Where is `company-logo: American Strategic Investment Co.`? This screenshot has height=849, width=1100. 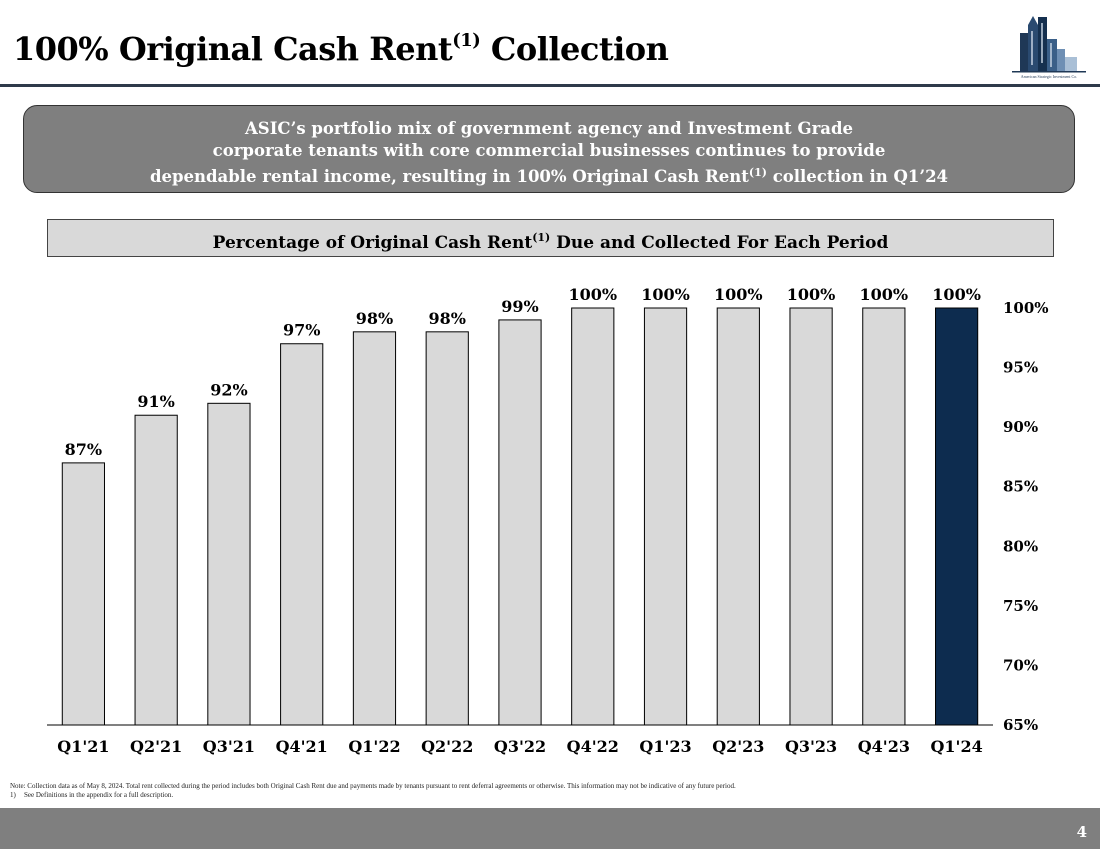 company-logo: American Strategic Investment Co. is located at coordinates (1049, 47).